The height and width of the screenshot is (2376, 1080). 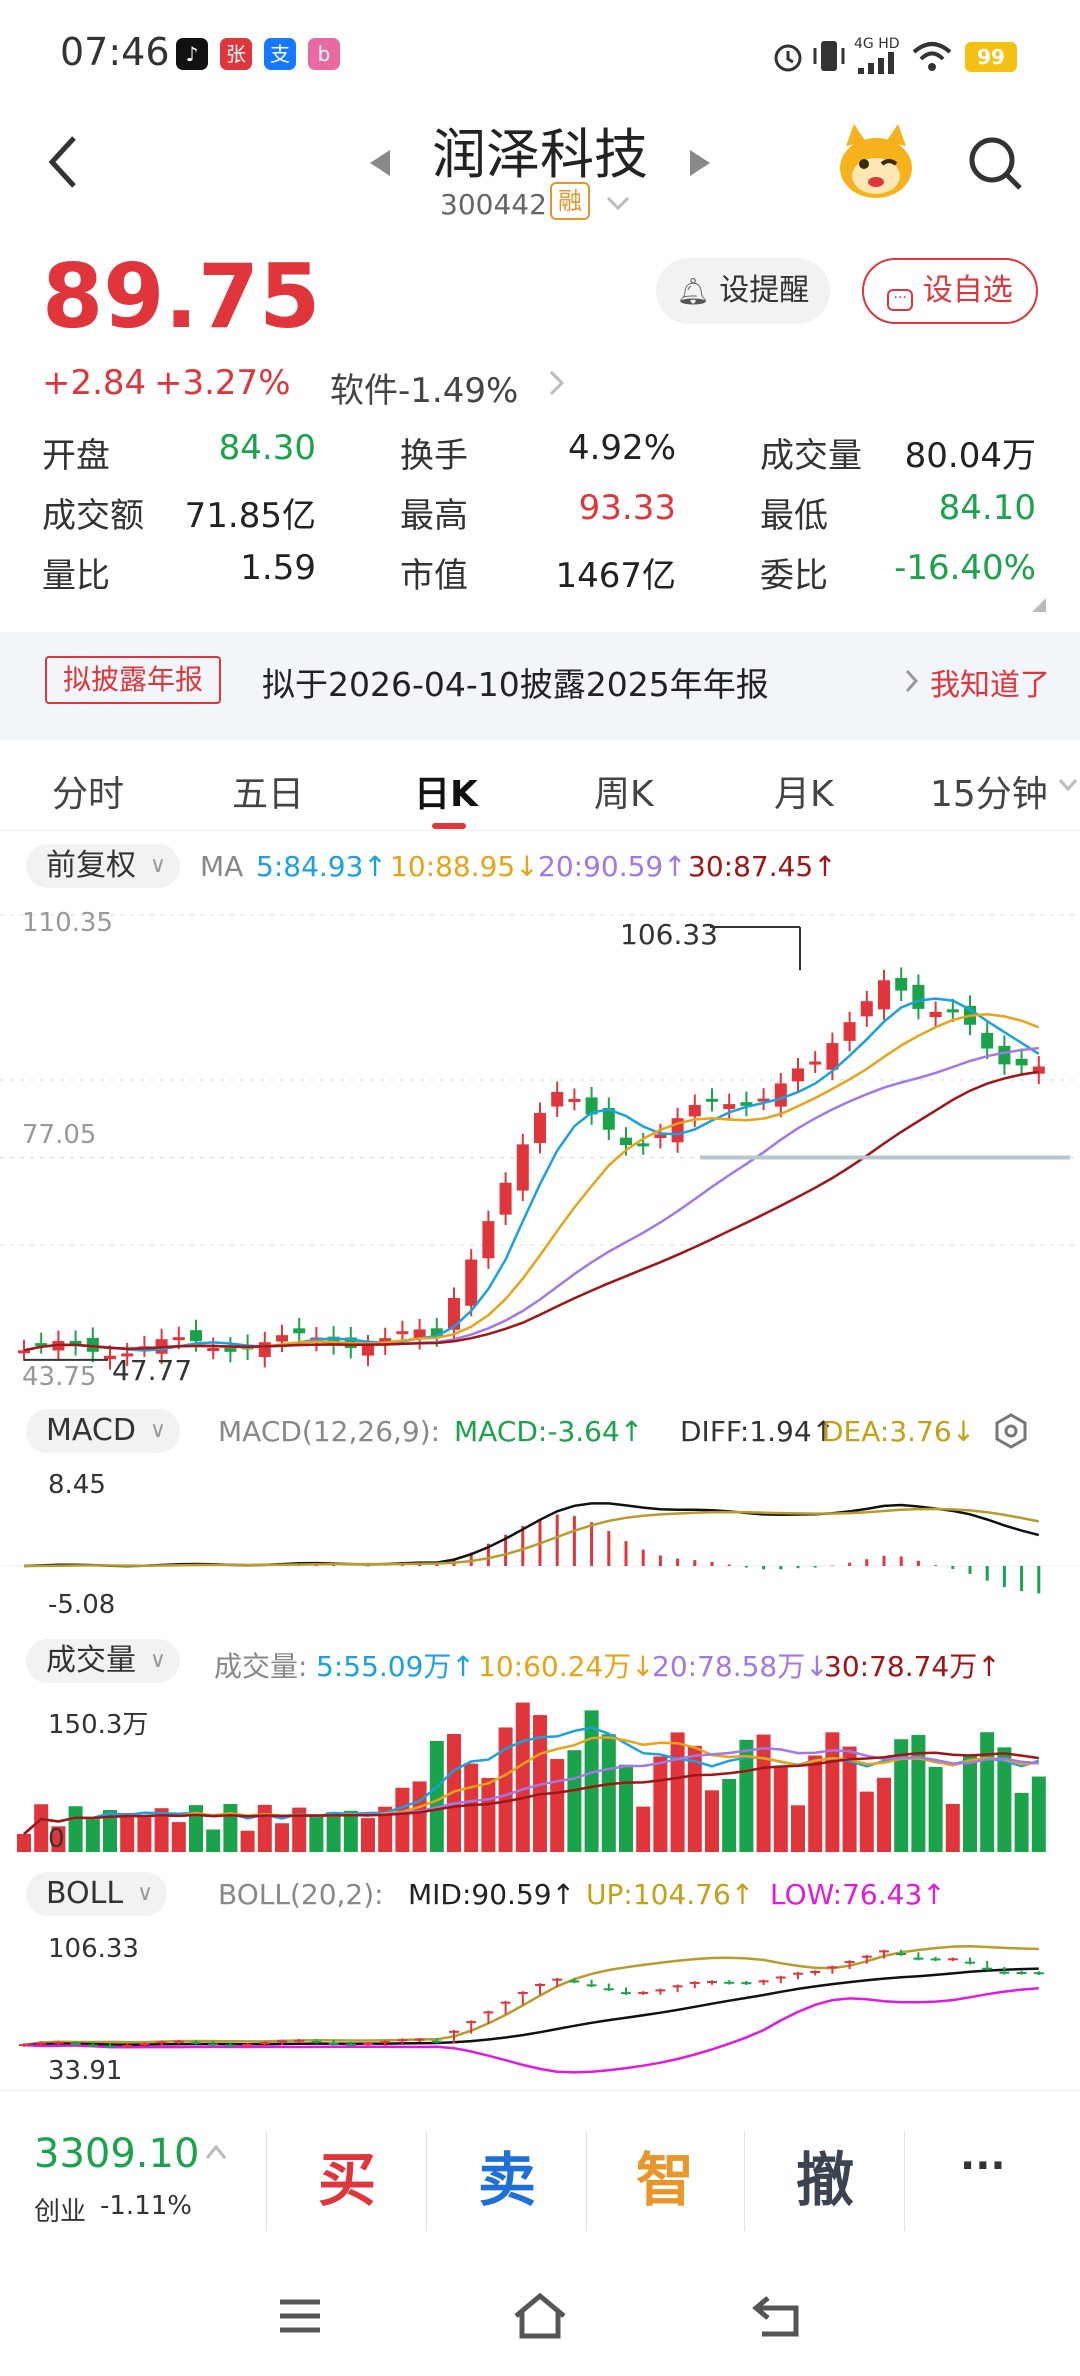 What do you see at coordinates (778, 2316) in the screenshot?
I see `back-nav-icon` at bounding box center [778, 2316].